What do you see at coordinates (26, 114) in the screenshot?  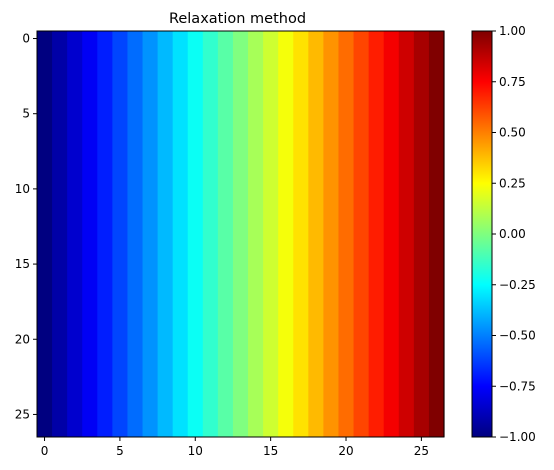 I see `y-tick-label: 5` at bounding box center [26, 114].